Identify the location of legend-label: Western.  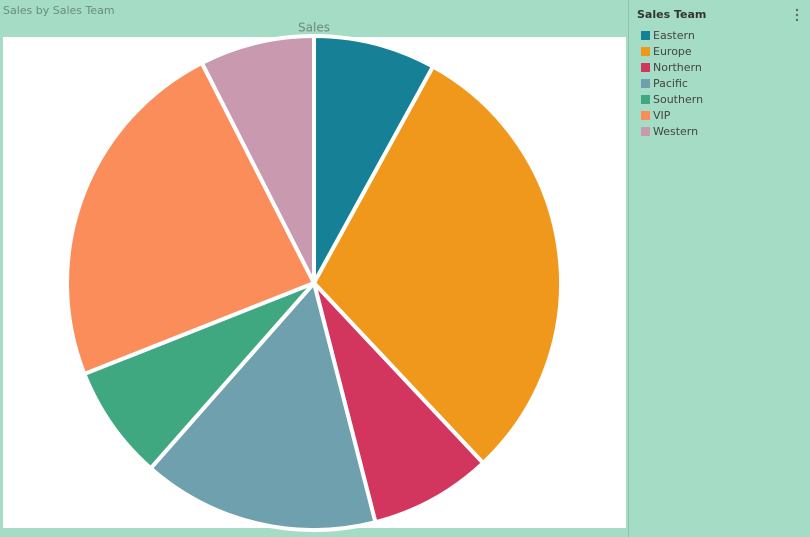
(675, 131).